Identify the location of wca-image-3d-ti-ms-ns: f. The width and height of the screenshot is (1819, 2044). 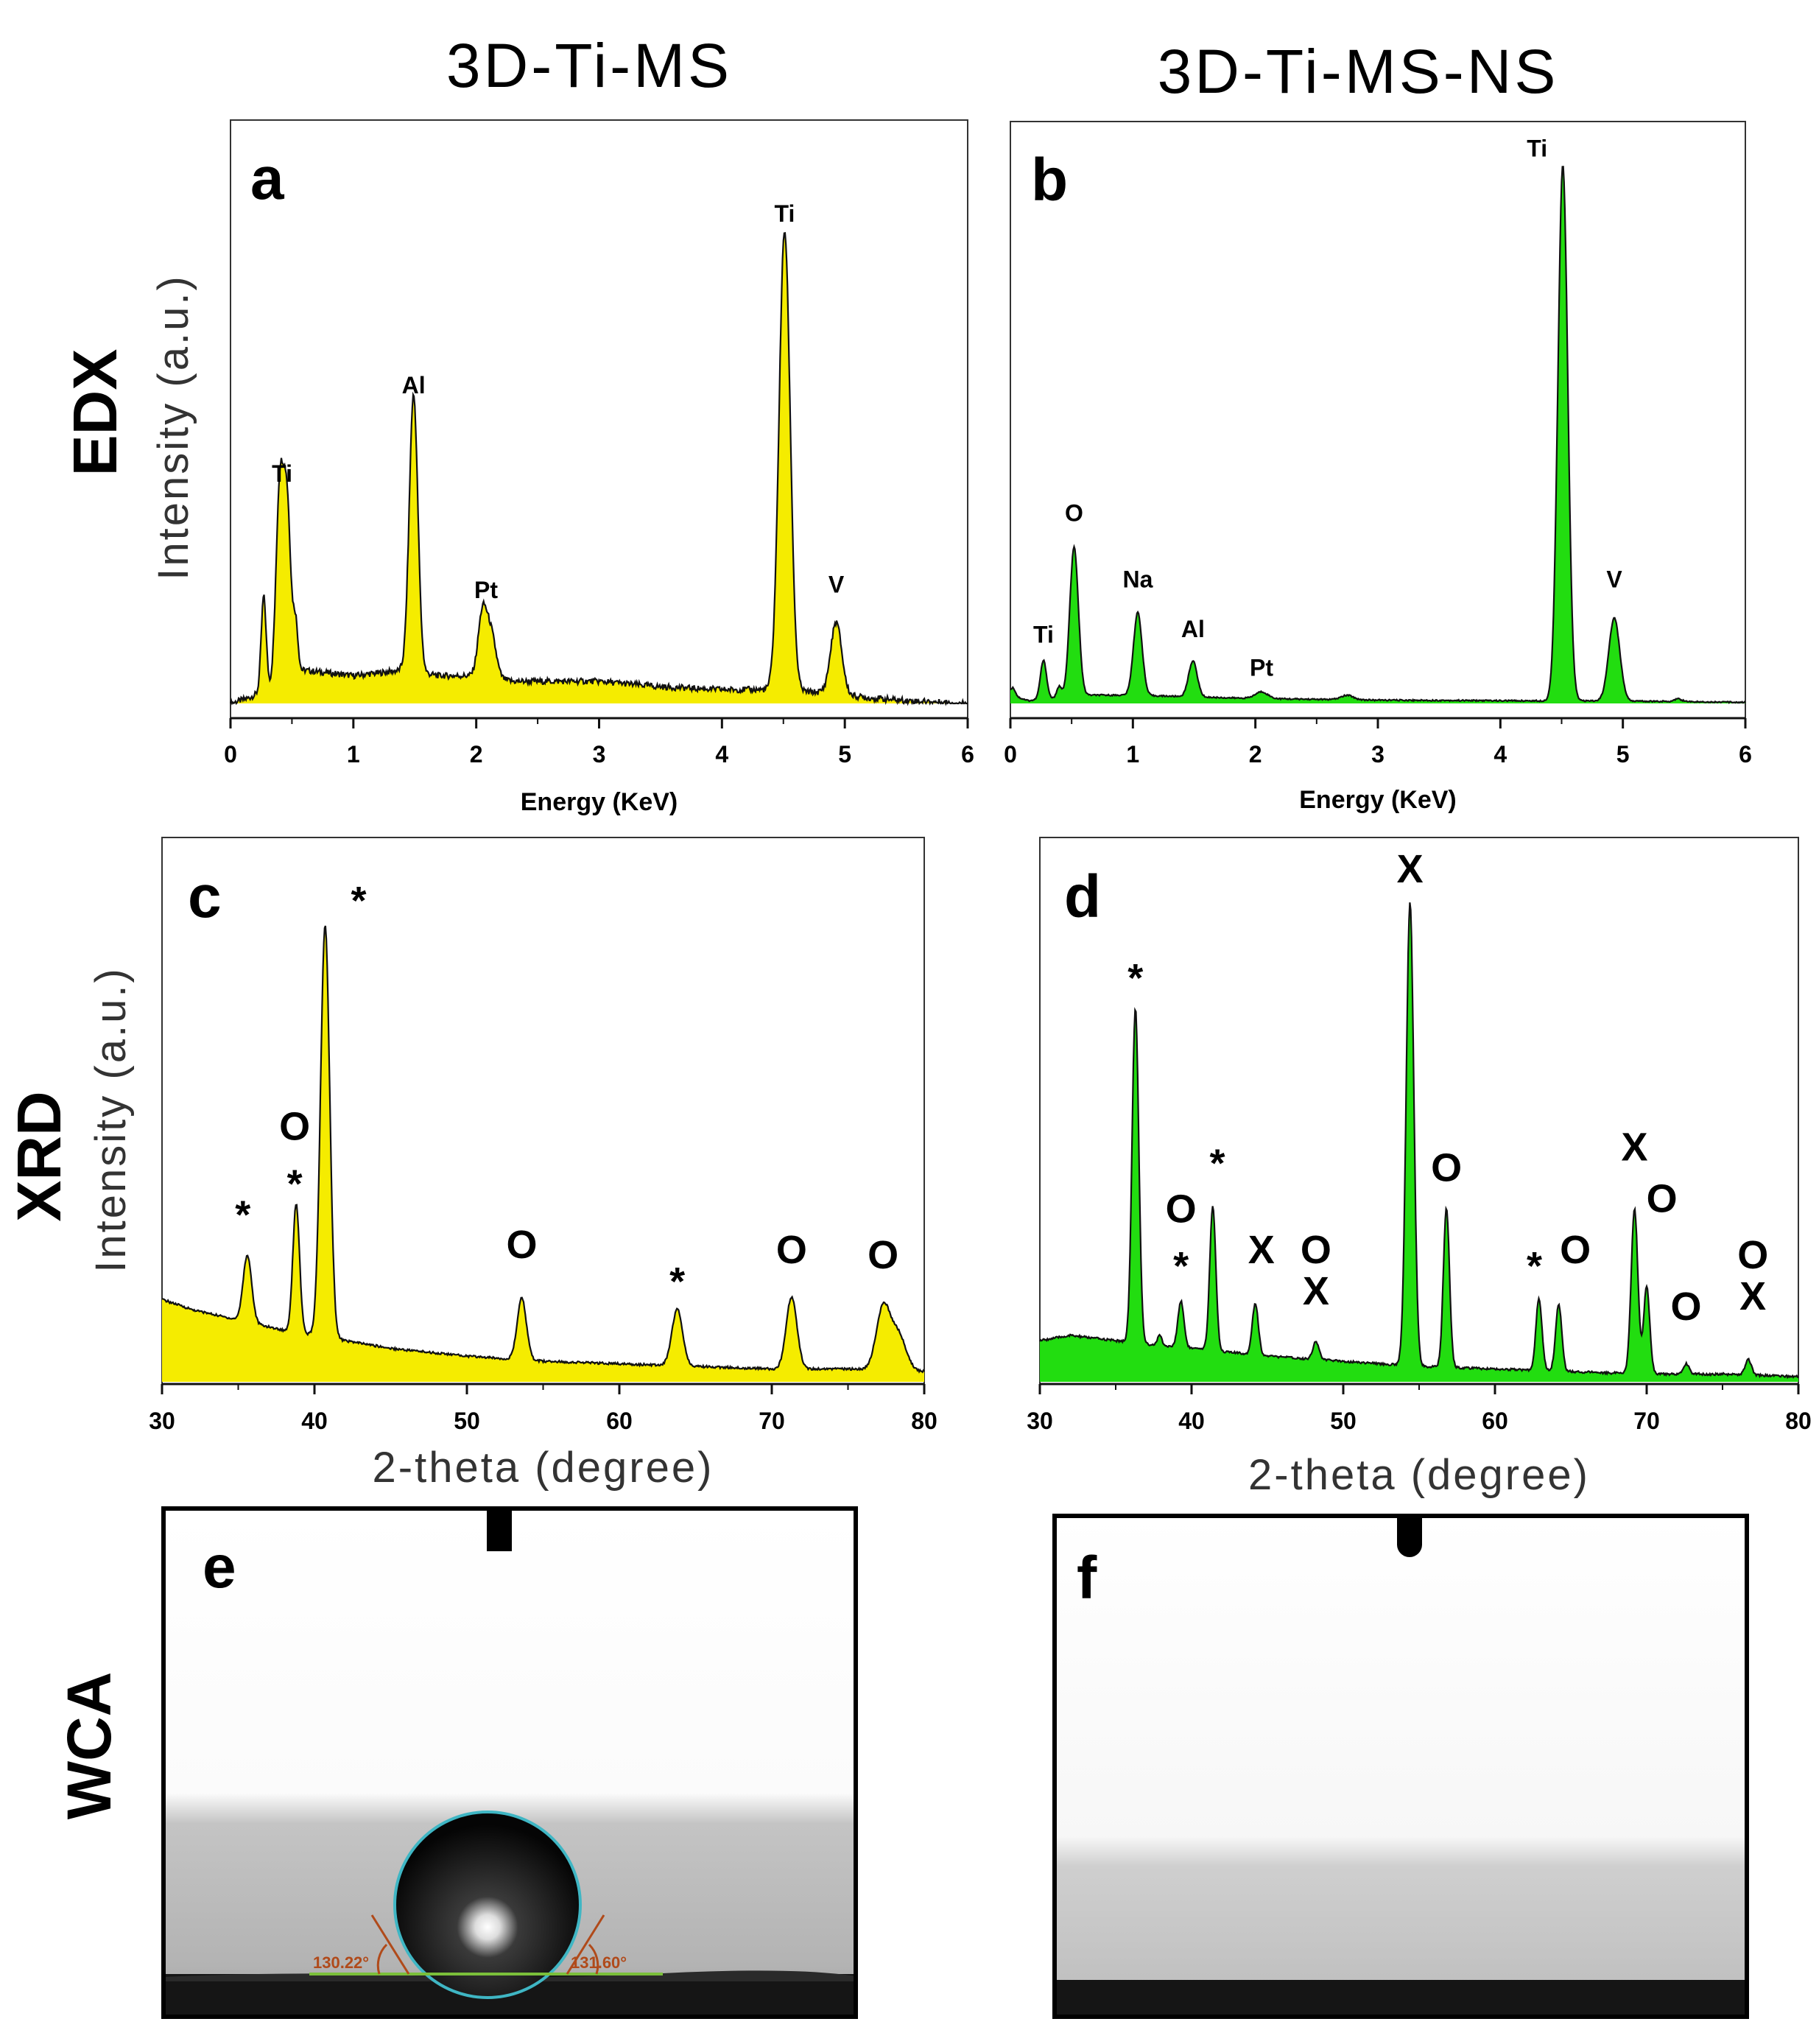
(1400, 1766).